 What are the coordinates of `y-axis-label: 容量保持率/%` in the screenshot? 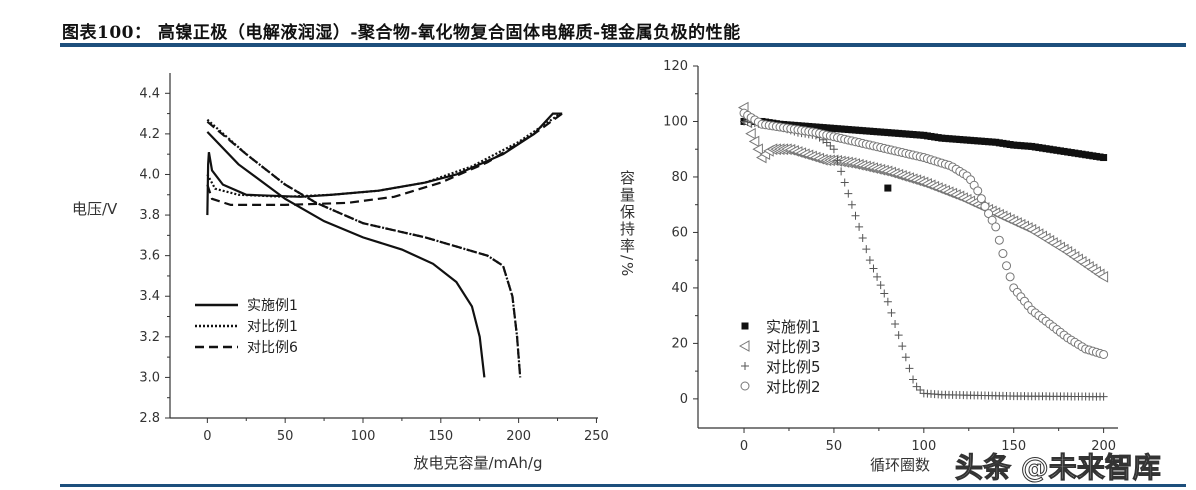 It's located at (627, 224).